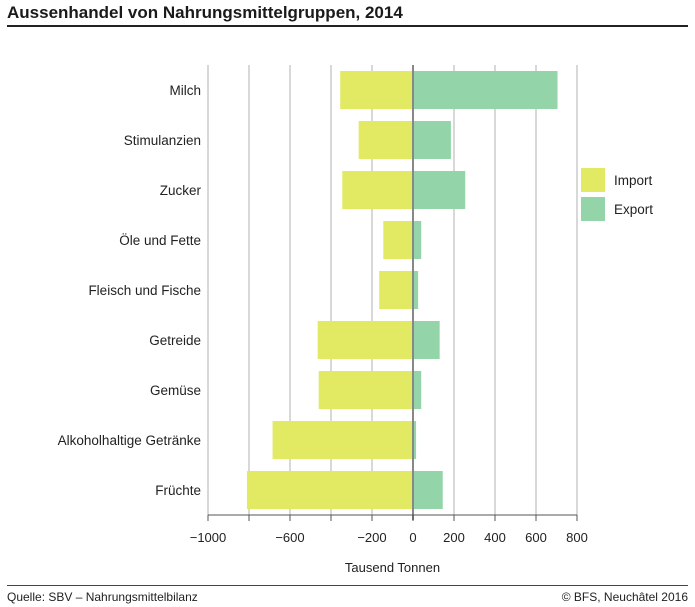  Describe the element at coordinates (181, 190) in the screenshot. I see `category-label: Zucker` at that location.